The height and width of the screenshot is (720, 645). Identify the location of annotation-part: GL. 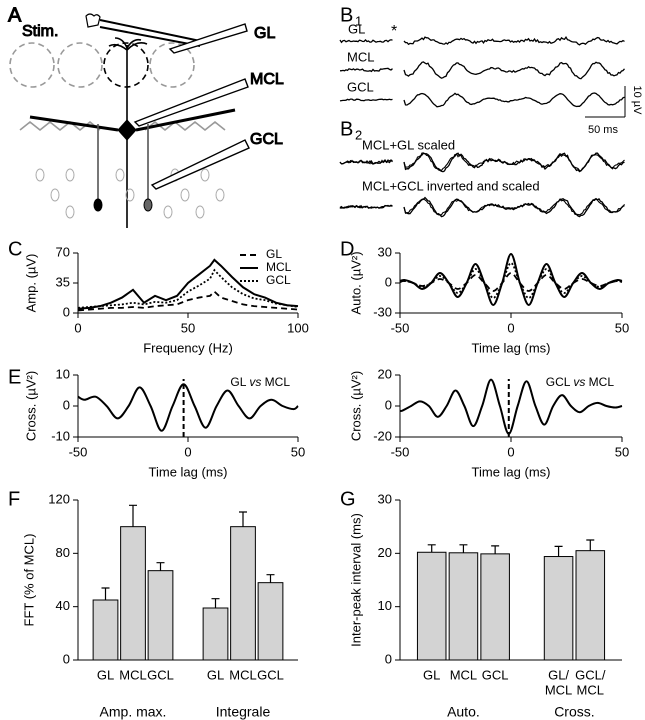
(238, 382).